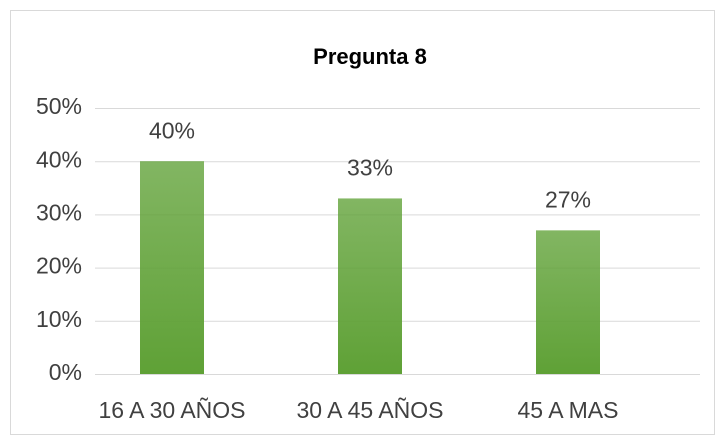 The width and height of the screenshot is (725, 443). Describe the element at coordinates (369, 410) in the screenshot. I see `x-tick-label: 30 A 45 AÑOS` at that location.